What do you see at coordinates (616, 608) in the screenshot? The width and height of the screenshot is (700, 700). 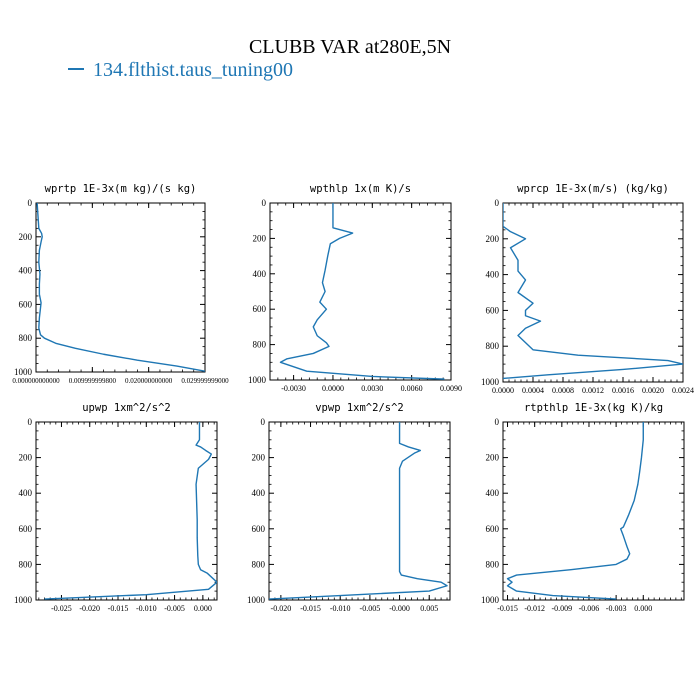 I see `x-tick-label: -0.003` at bounding box center [616, 608].